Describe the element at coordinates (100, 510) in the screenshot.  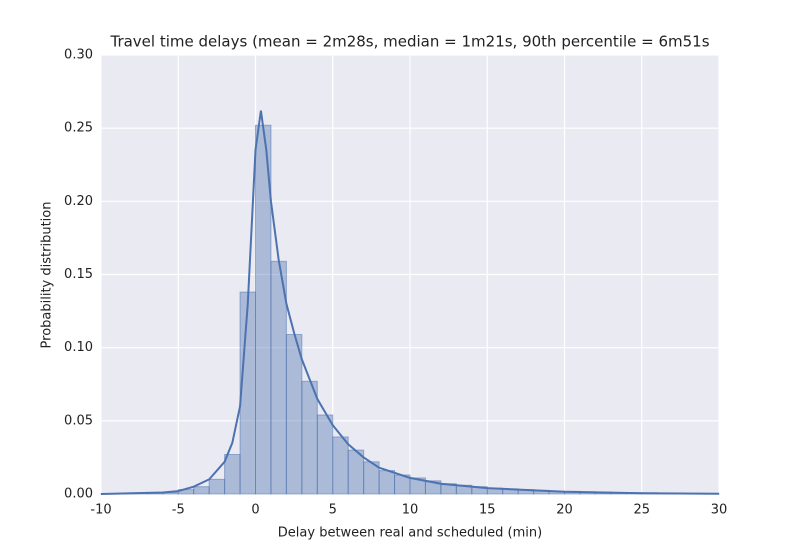
I see `x-tick-label: -10` at that location.